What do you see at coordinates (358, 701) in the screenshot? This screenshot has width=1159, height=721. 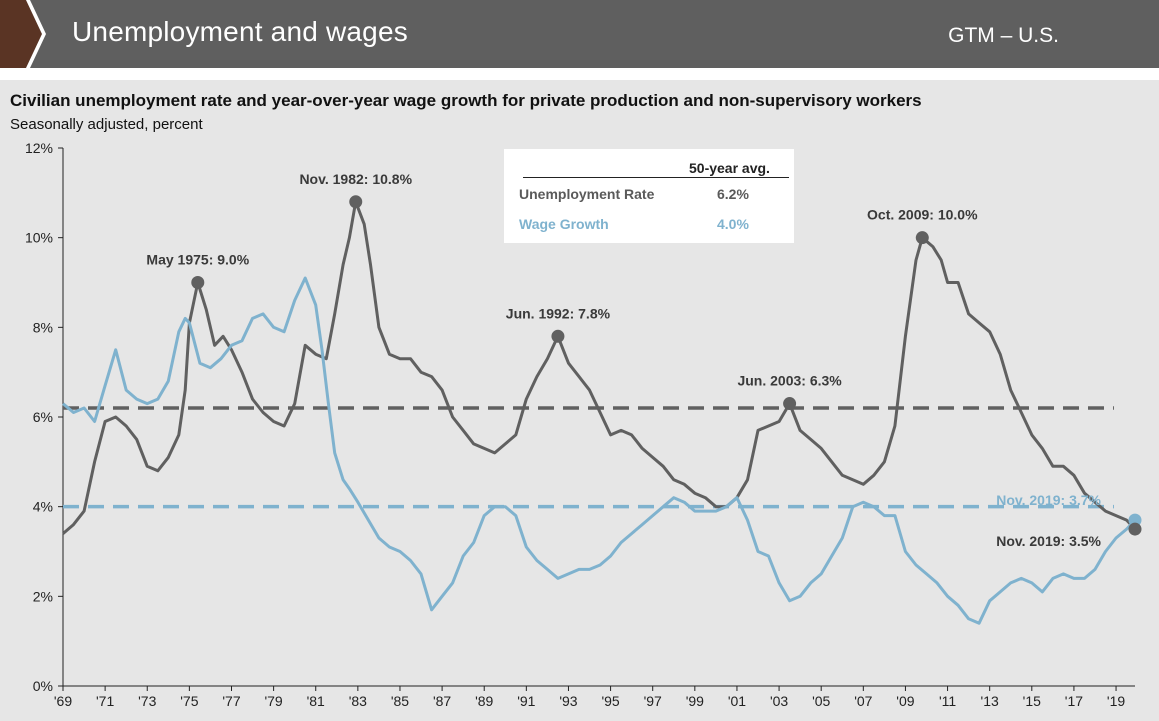 I see `x-tick-label: '83` at bounding box center [358, 701].